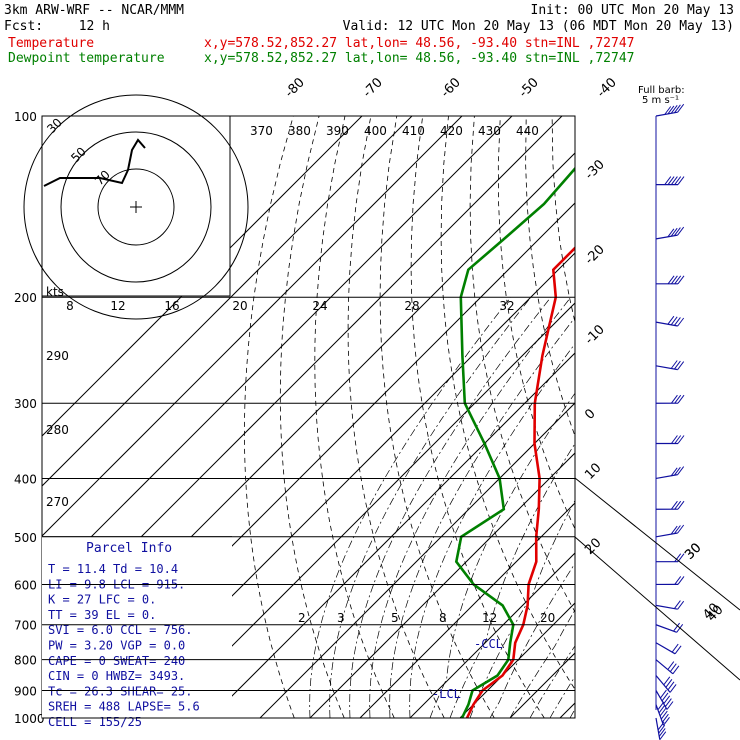 This screenshot has height=740, width=740. Describe the element at coordinates (375, 131) in the screenshot. I see `theta-label: 400` at that location.